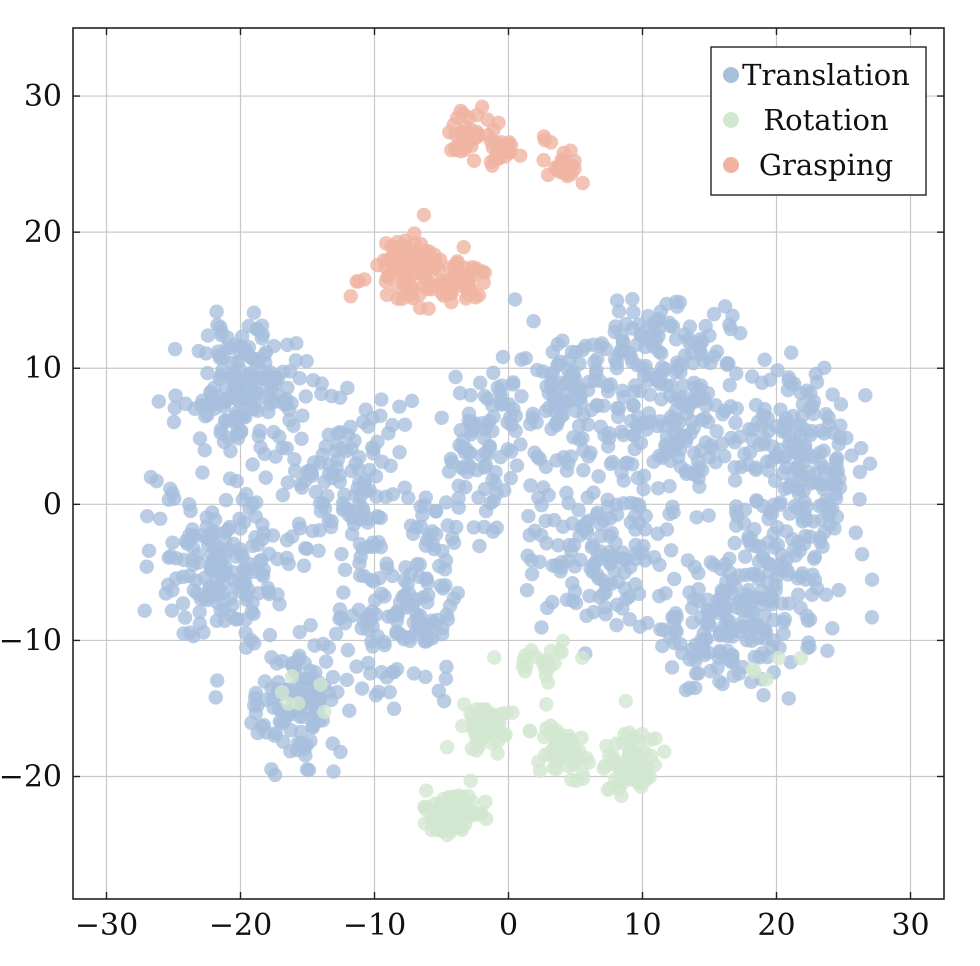  Describe the element at coordinates (731, 120) in the screenshot. I see `legend-marker-rotation` at that location.